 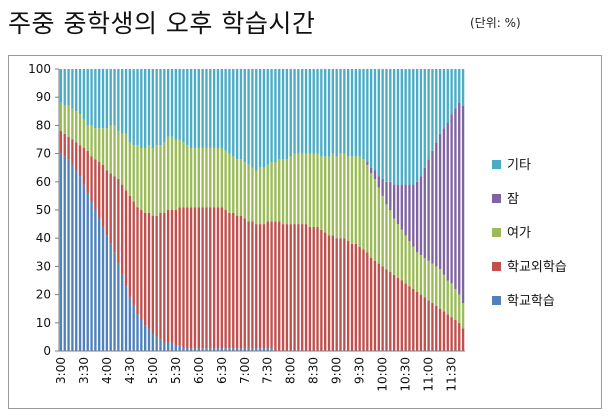 I want to click on y-tick-label-1: 10, so click(x=43, y=323).